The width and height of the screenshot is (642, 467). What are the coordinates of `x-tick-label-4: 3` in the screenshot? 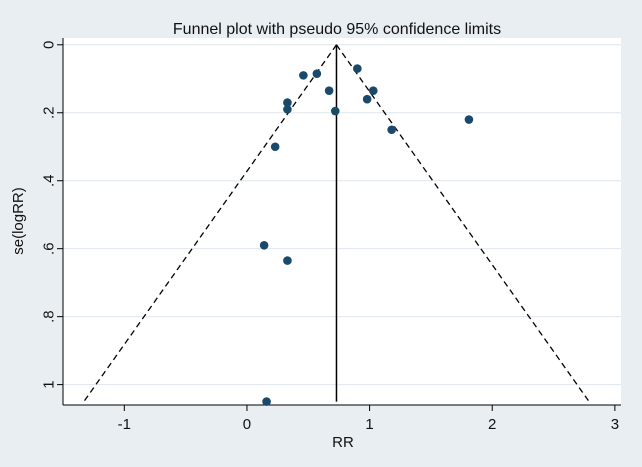 It's located at (615, 424).